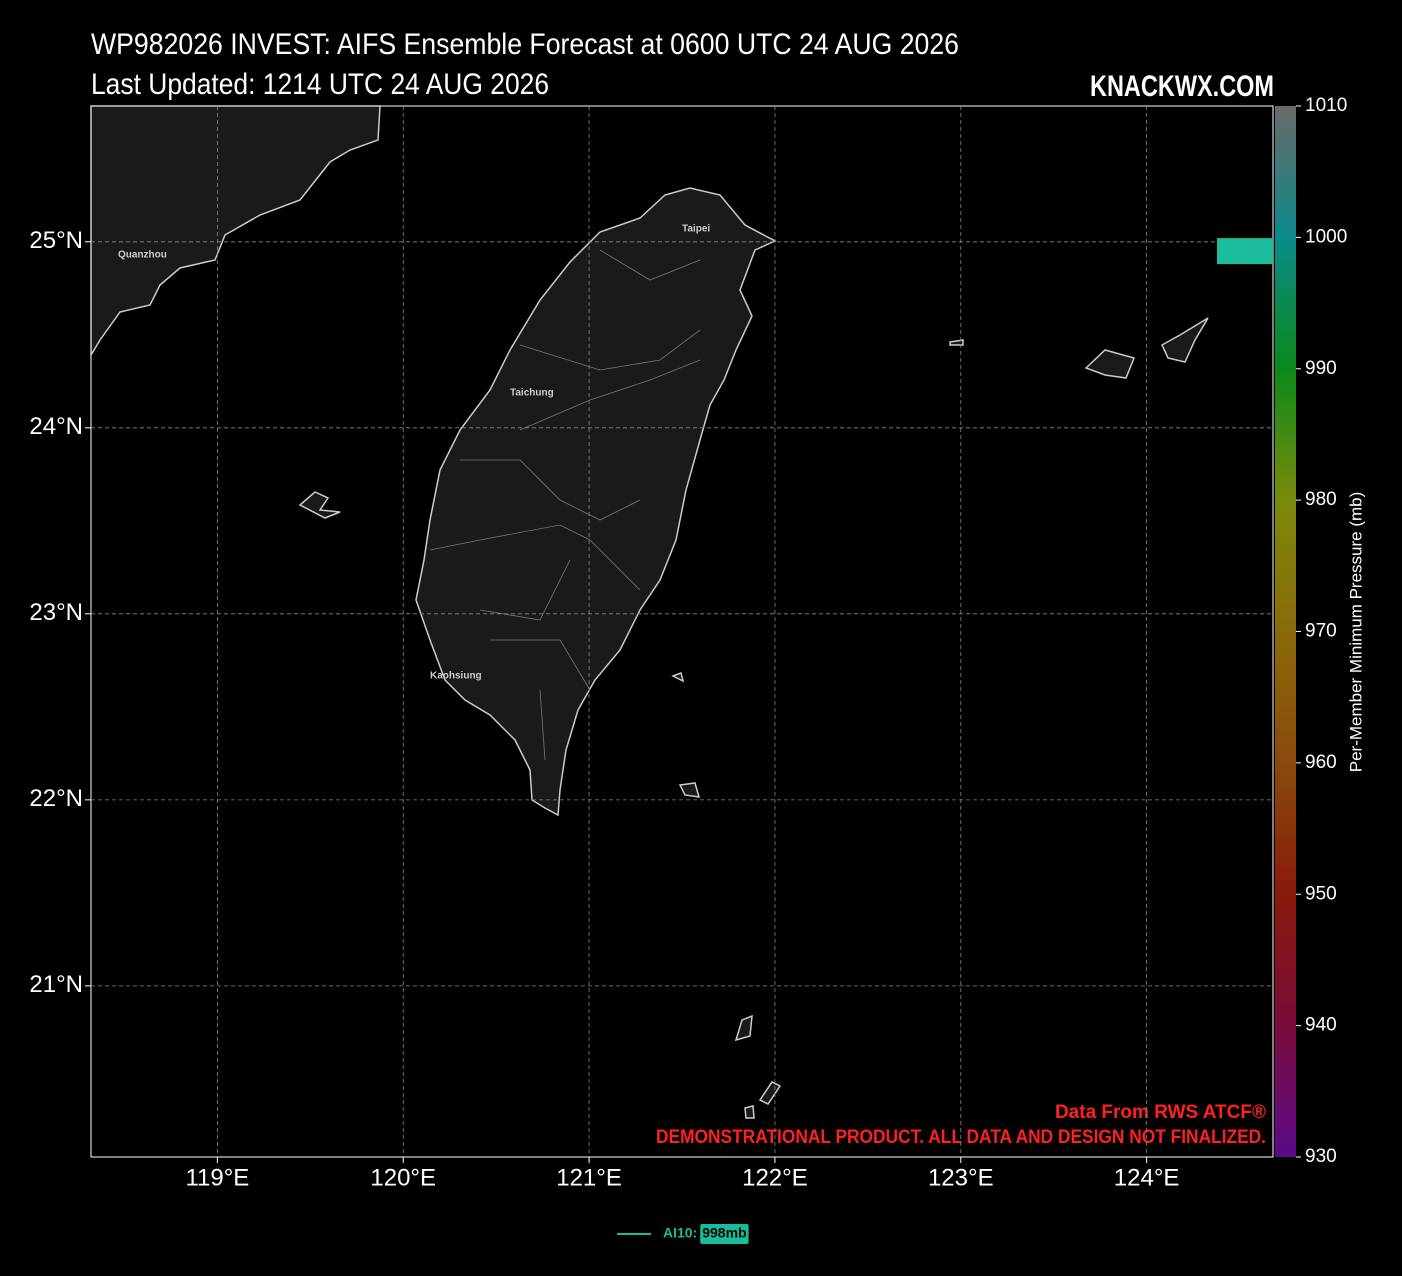 The width and height of the screenshot is (1402, 1276). I want to click on city-label: Quanzhou, so click(142, 255).